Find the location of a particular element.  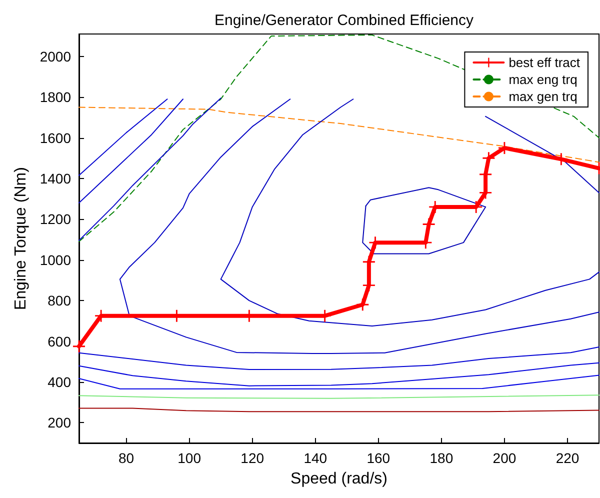

y-axis-title: Engine Torque (Nm) is located at coordinates (21, 238).